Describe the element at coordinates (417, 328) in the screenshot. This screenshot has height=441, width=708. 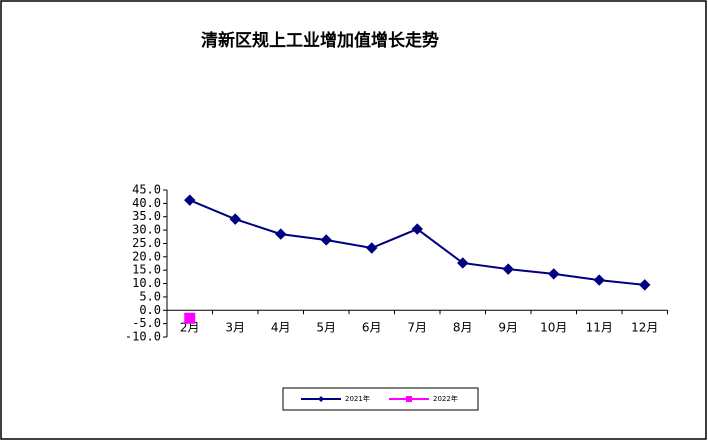
I see `x-tick-label: 7月` at that location.